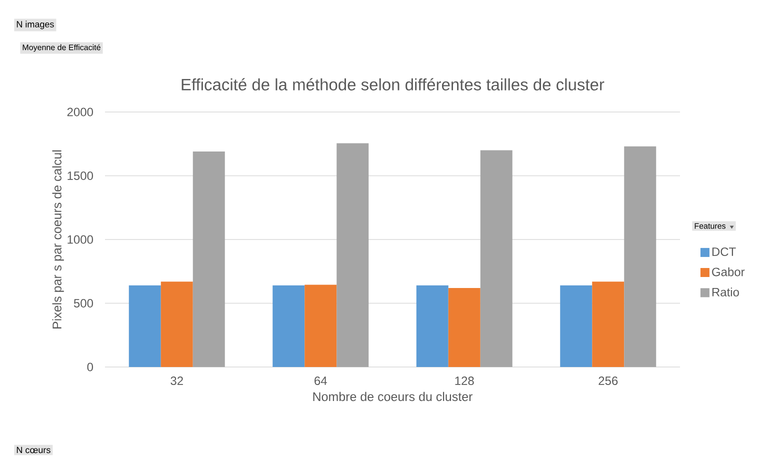  I want to click on text: N images, so click(35, 25).